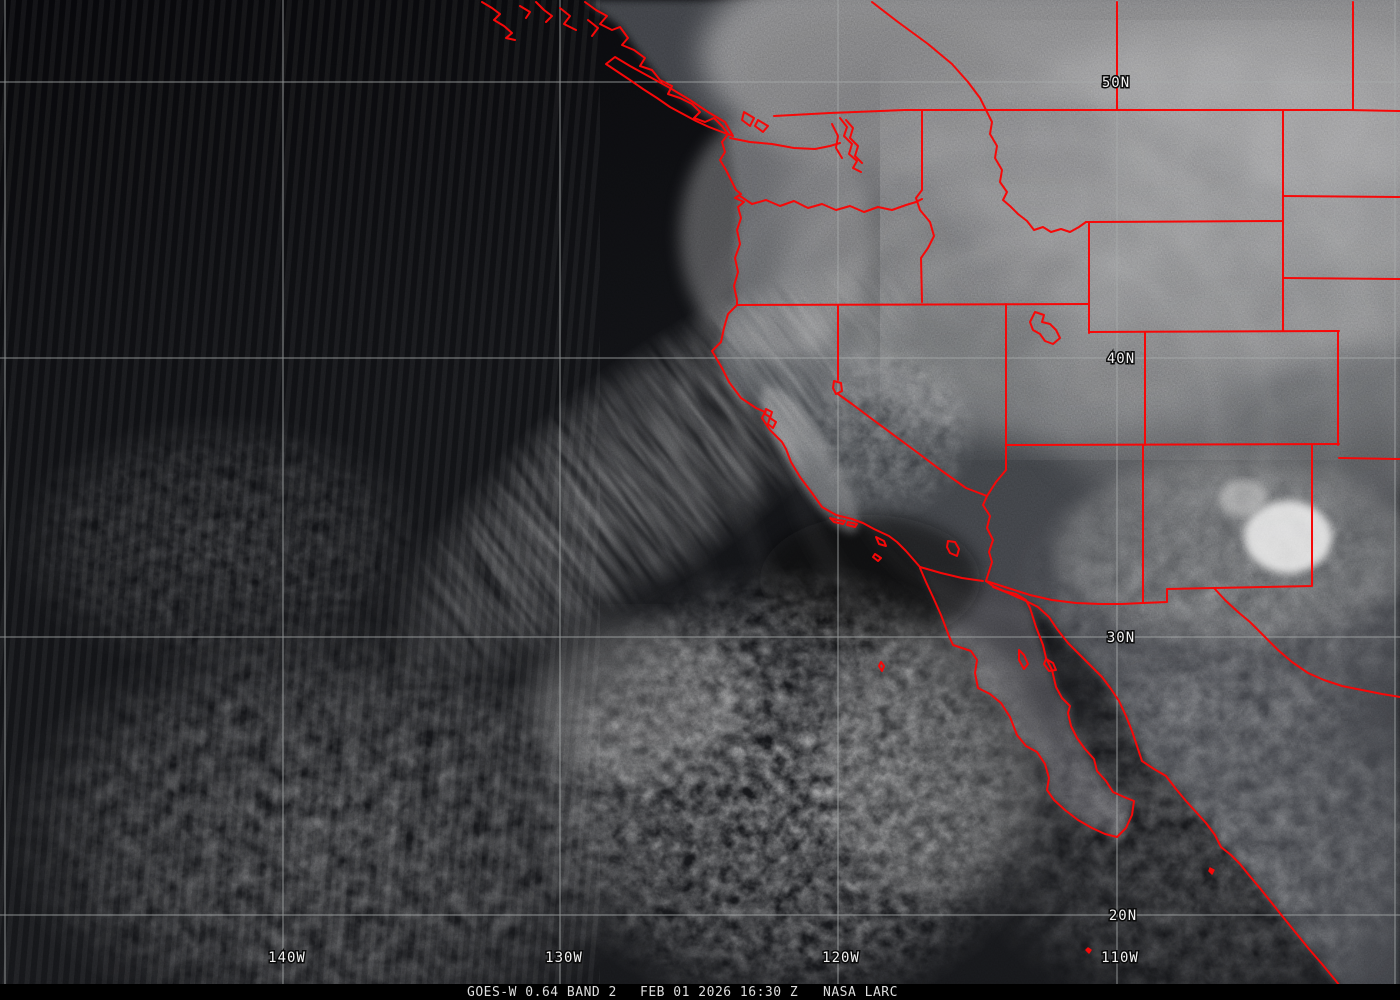  Describe the element at coordinates (287, 958) in the screenshot. I see `lon-label-140w: 140W` at that location.